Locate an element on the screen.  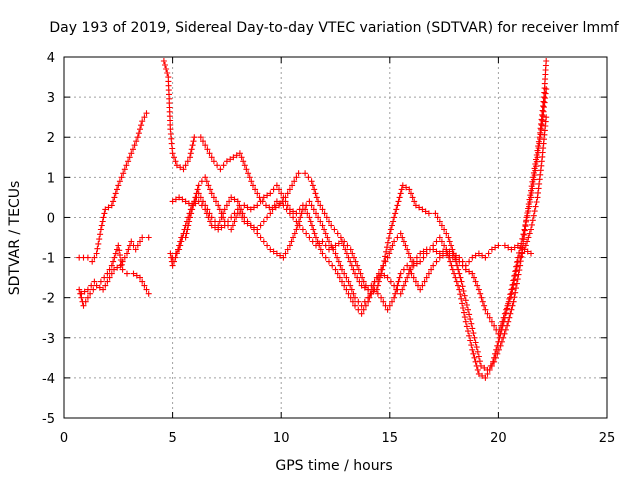
y-tick-labels: -5 -4 -3 -2 -1 0 1 2 3 4 is located at coordinates (48, 239).